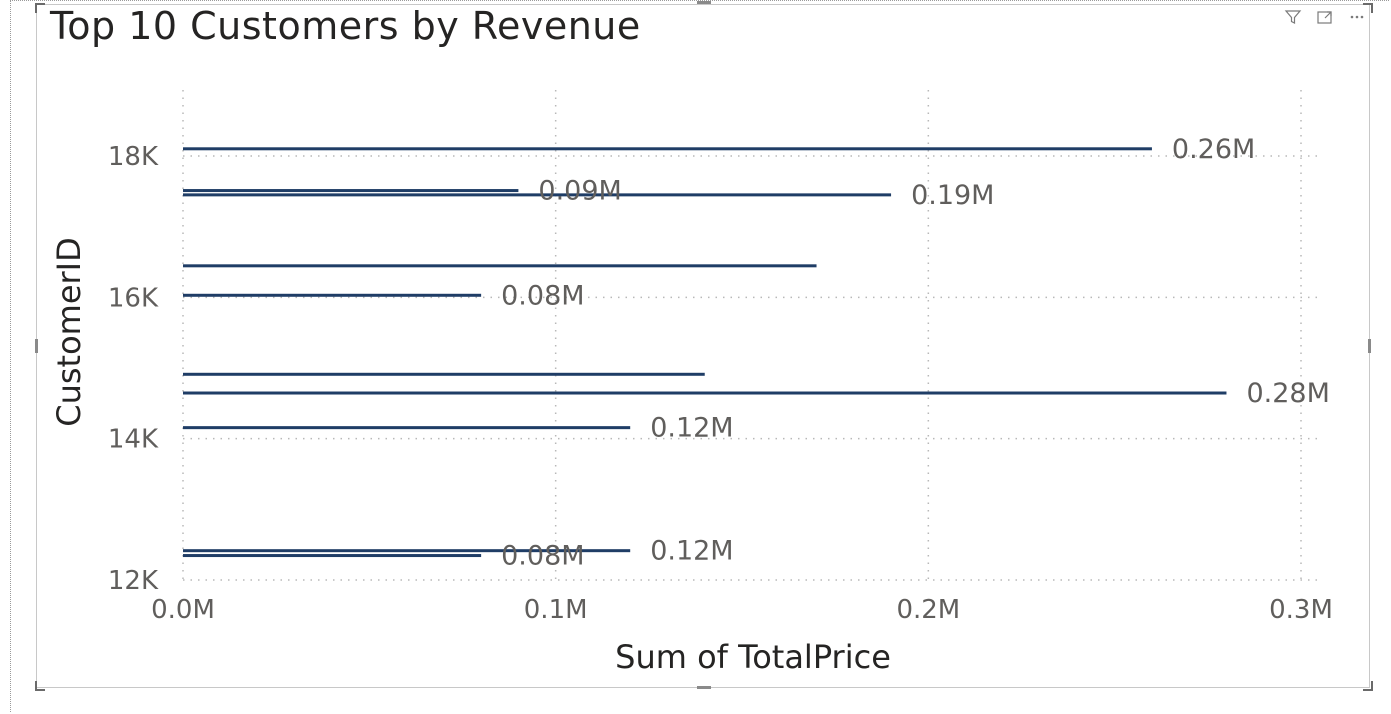 The height and width of the screenshot is (714, 1391). Describe the element at coordinates (1213, 149) in the screenshot. I see `data-label: 0.26M` at that location.